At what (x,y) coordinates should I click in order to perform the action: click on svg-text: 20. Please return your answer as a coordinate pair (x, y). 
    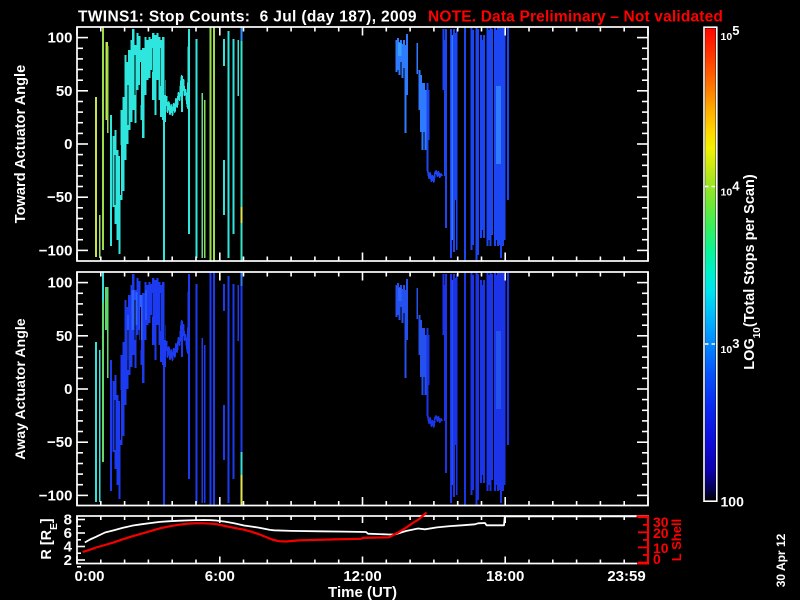
    Looking at the image, I should click on (661, 533).